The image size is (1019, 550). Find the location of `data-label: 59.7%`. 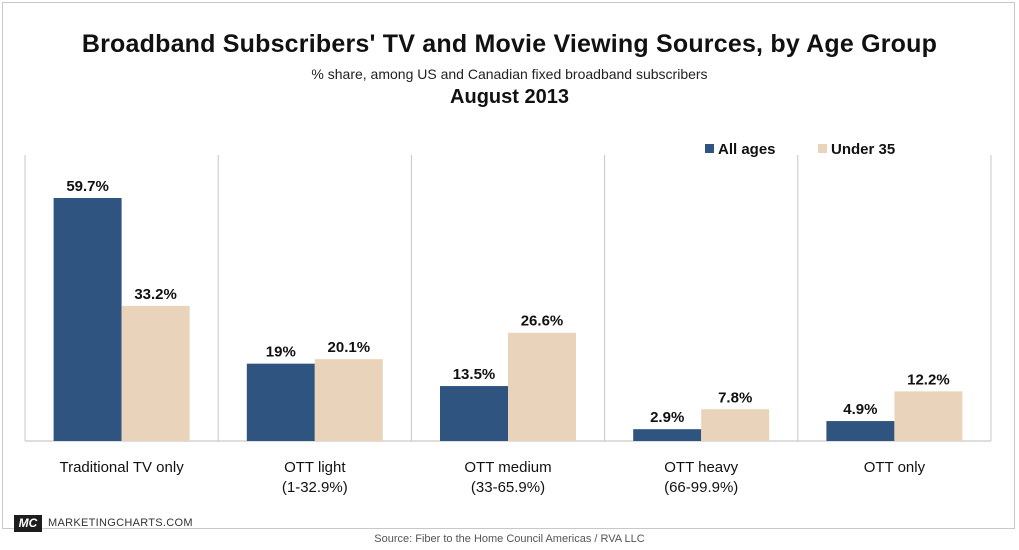

data-label: 59.7% is located at coordinates (87, 186).